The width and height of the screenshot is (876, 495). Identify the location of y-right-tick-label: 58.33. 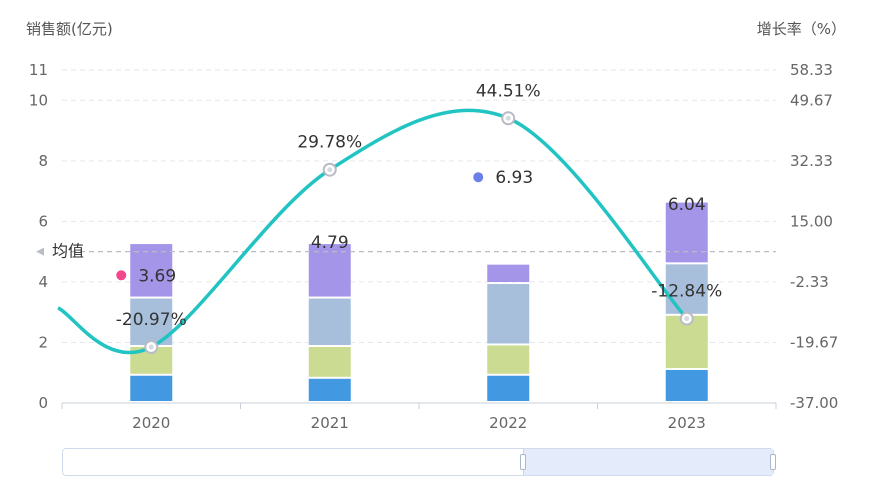
(811, 70).